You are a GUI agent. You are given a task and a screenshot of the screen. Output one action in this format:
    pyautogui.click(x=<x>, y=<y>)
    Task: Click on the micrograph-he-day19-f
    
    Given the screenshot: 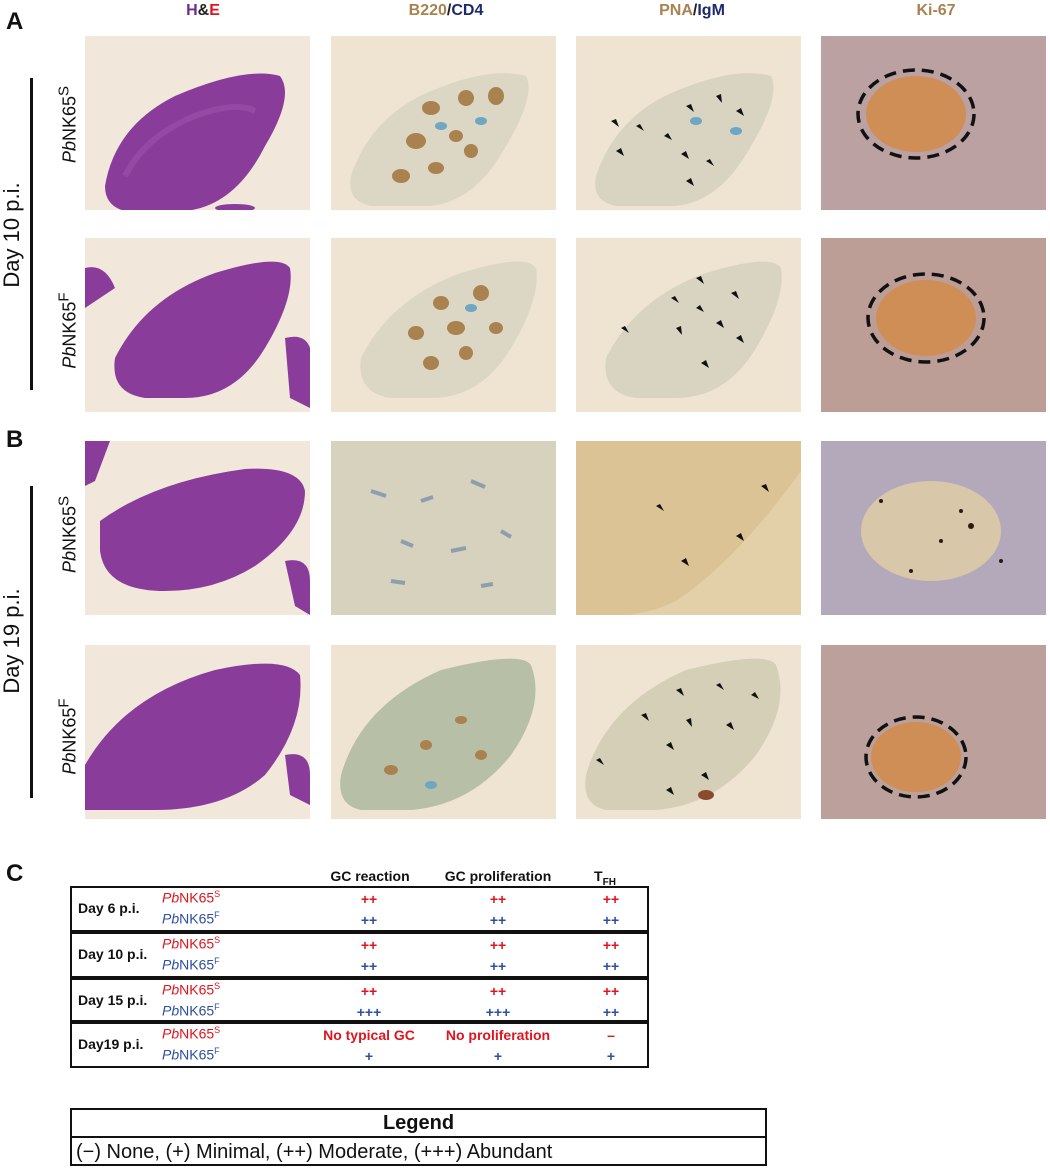 What is the action you would take?
    pyautogui.click(x=197, y=732)
    